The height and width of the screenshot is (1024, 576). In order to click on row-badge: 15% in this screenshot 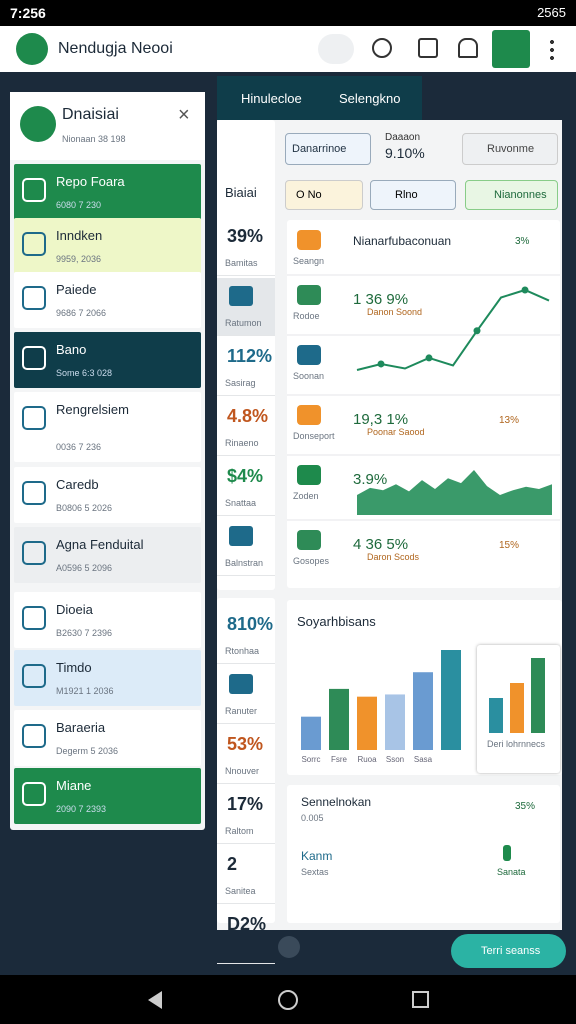, I will do `click(509, 545)`.